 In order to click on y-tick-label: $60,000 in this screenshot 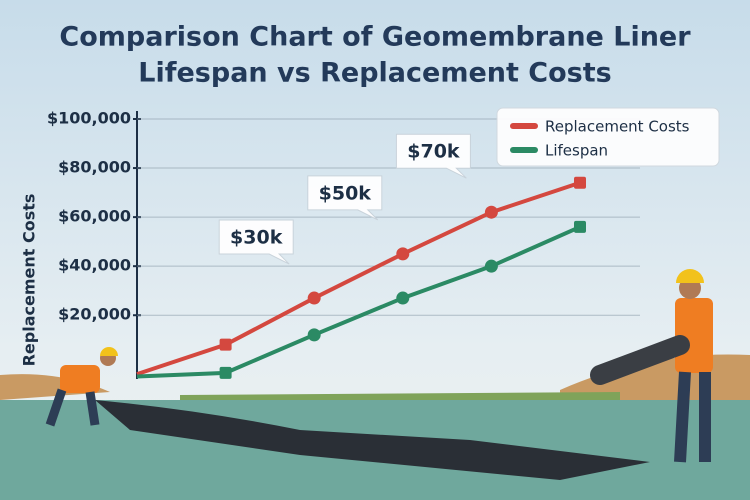, I will do `click(94, 216)`.